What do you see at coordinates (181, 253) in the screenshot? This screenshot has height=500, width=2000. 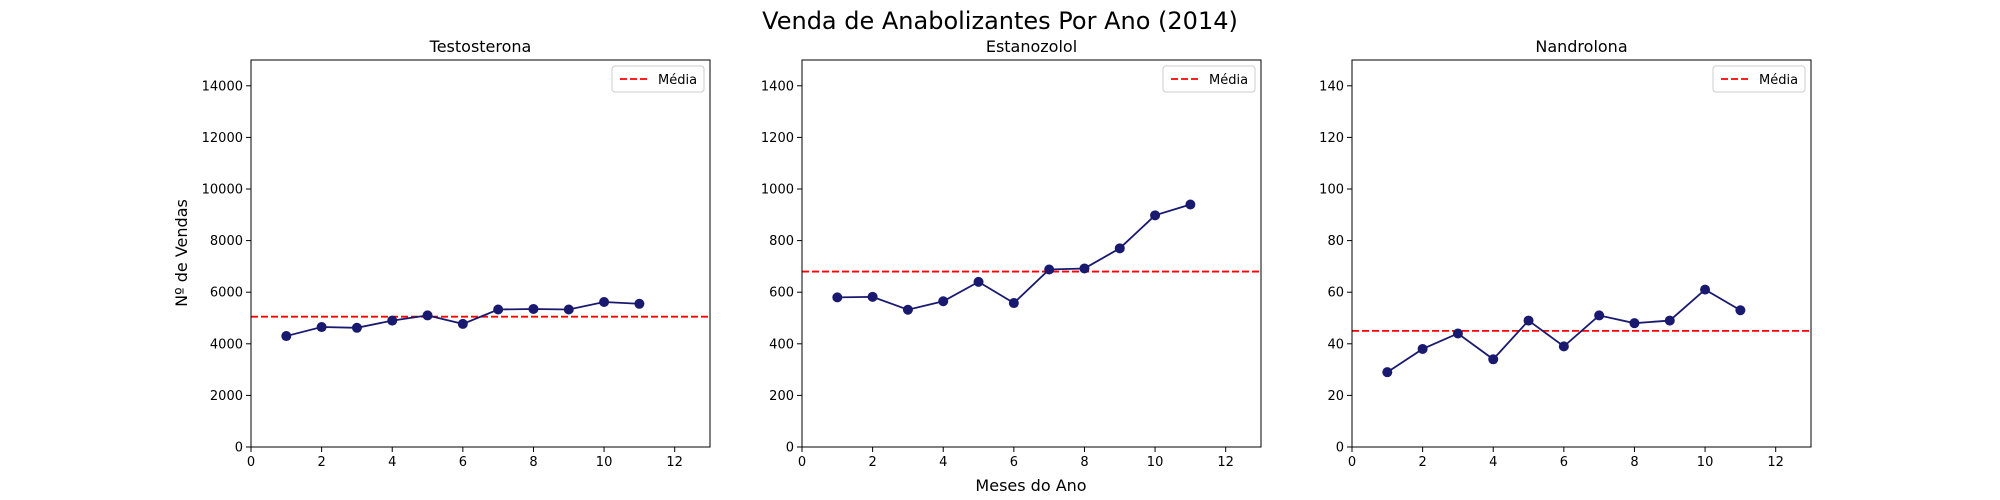 I see `figure-ylabel: Nº de Vendas` at bounding box center [181, 253].